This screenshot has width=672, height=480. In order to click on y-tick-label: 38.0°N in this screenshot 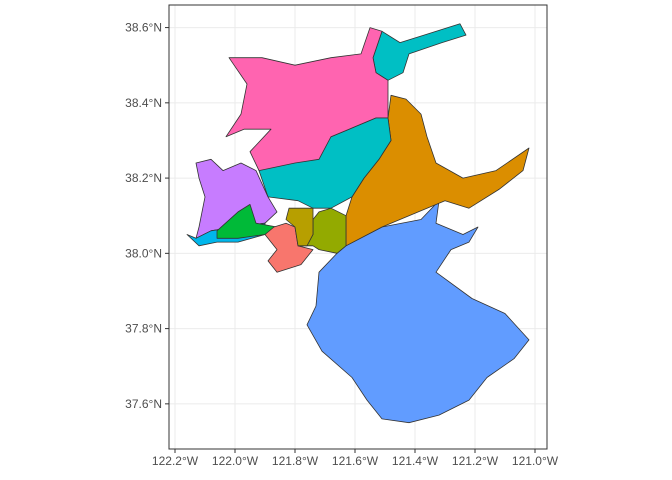, I will do `click(143, 253)`.